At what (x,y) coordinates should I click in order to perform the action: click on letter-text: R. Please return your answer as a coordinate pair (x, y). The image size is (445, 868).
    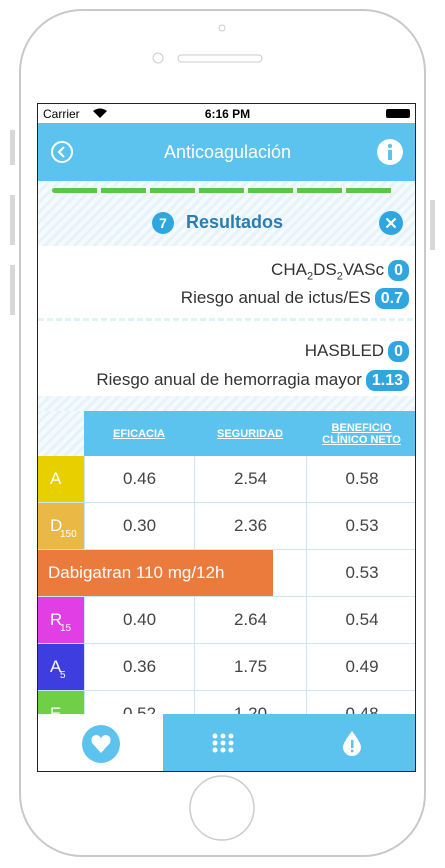
    Looking at the image, I should click on (56, 619).